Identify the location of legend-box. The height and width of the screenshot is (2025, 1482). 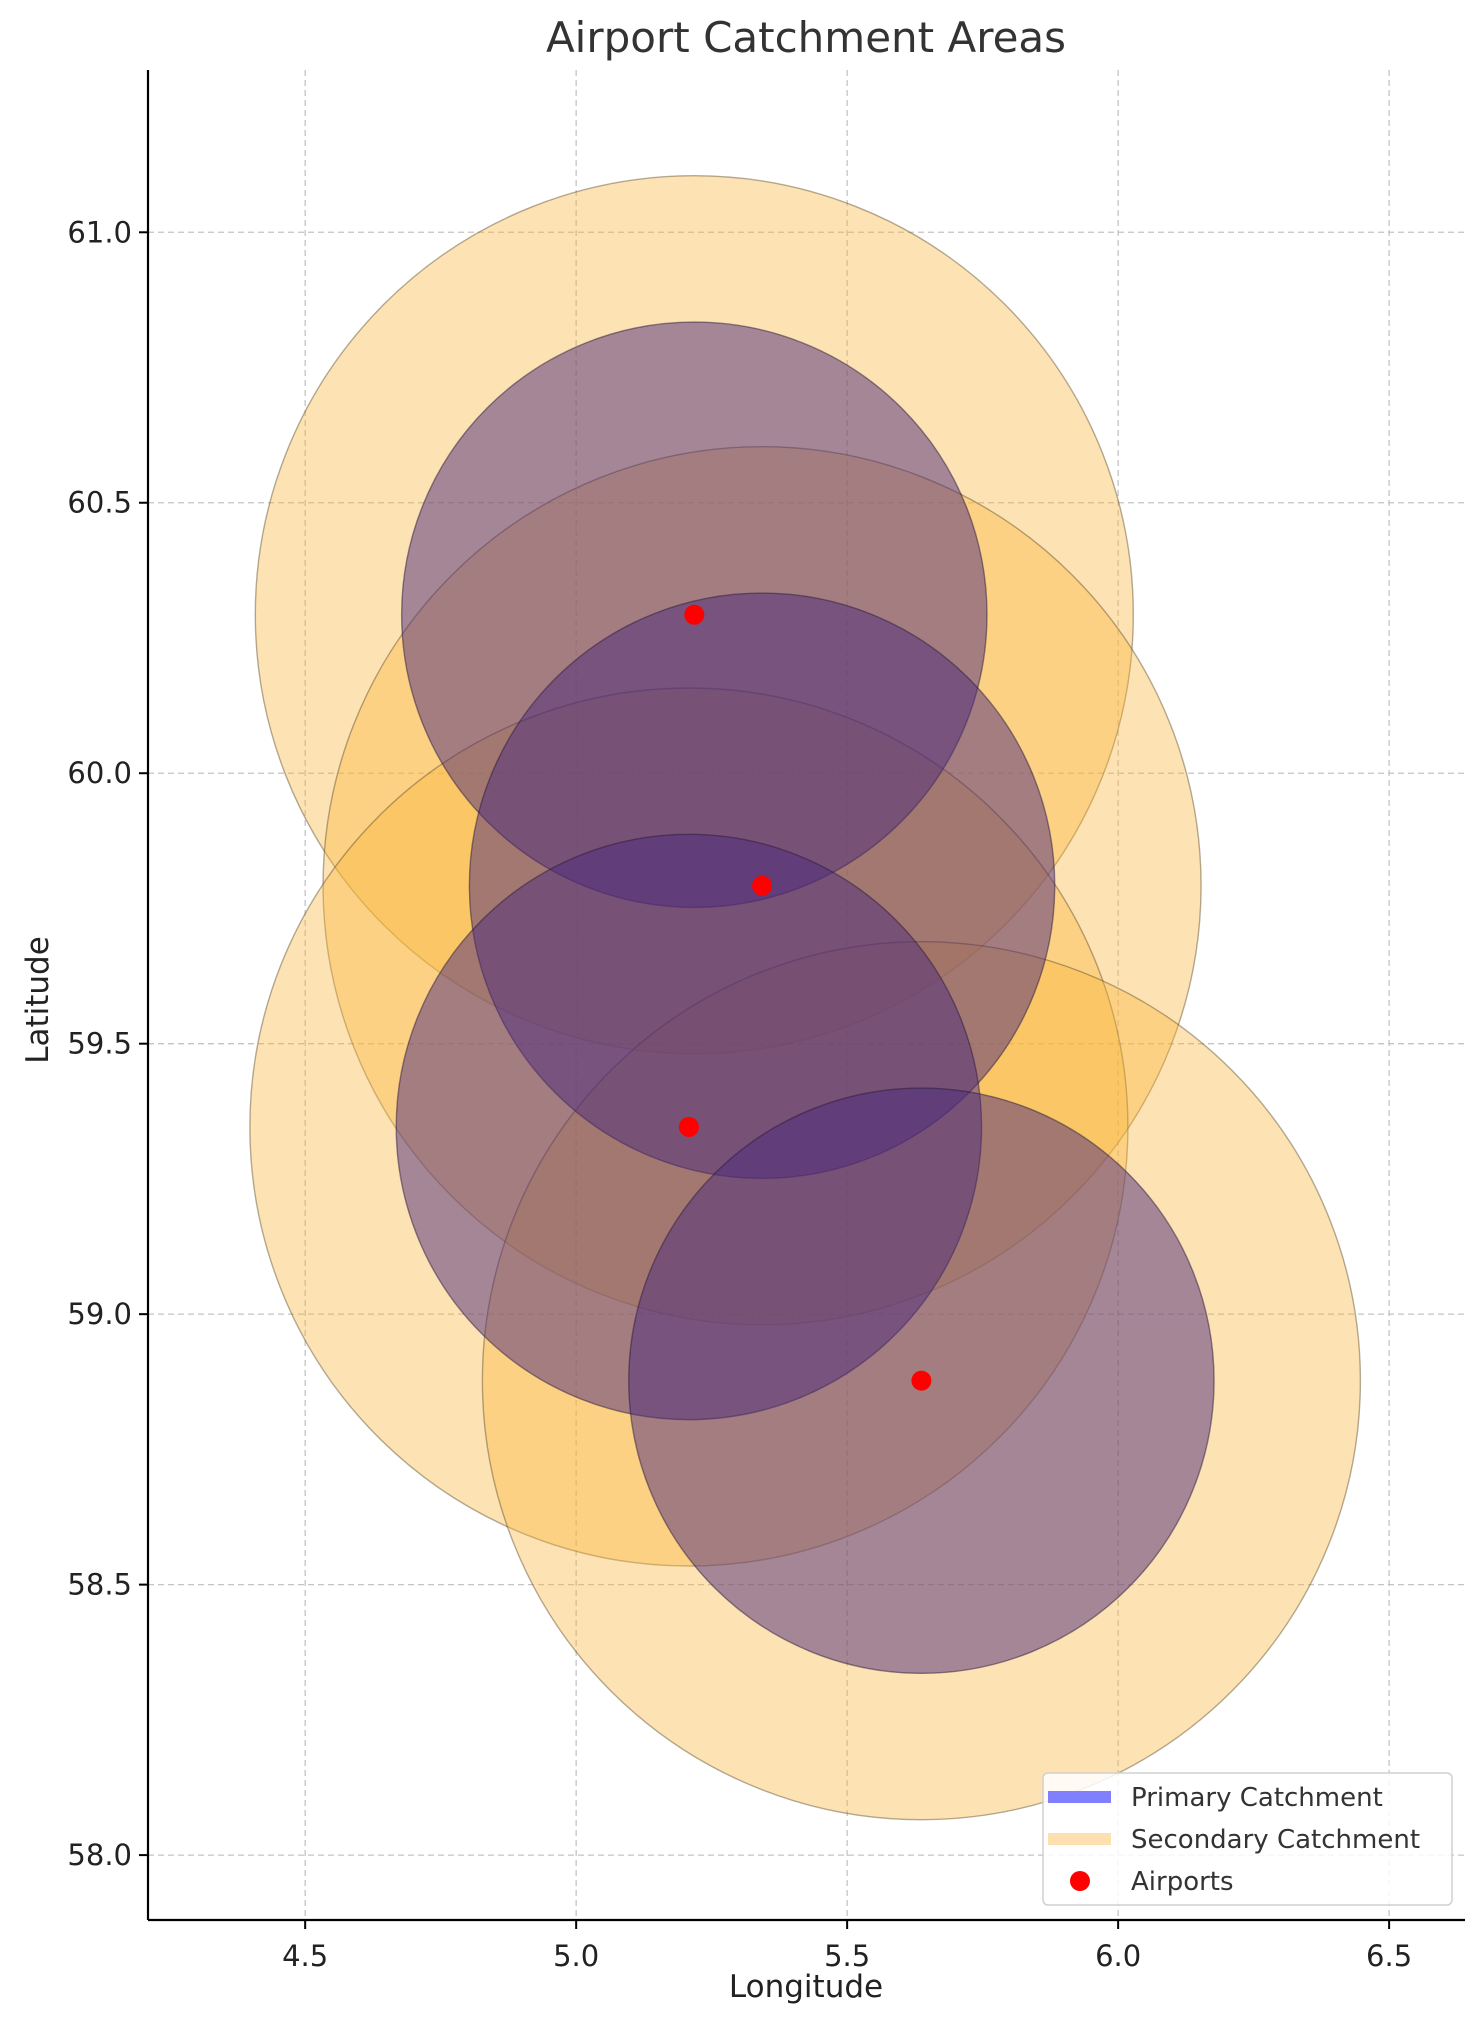
(1247, 1839).